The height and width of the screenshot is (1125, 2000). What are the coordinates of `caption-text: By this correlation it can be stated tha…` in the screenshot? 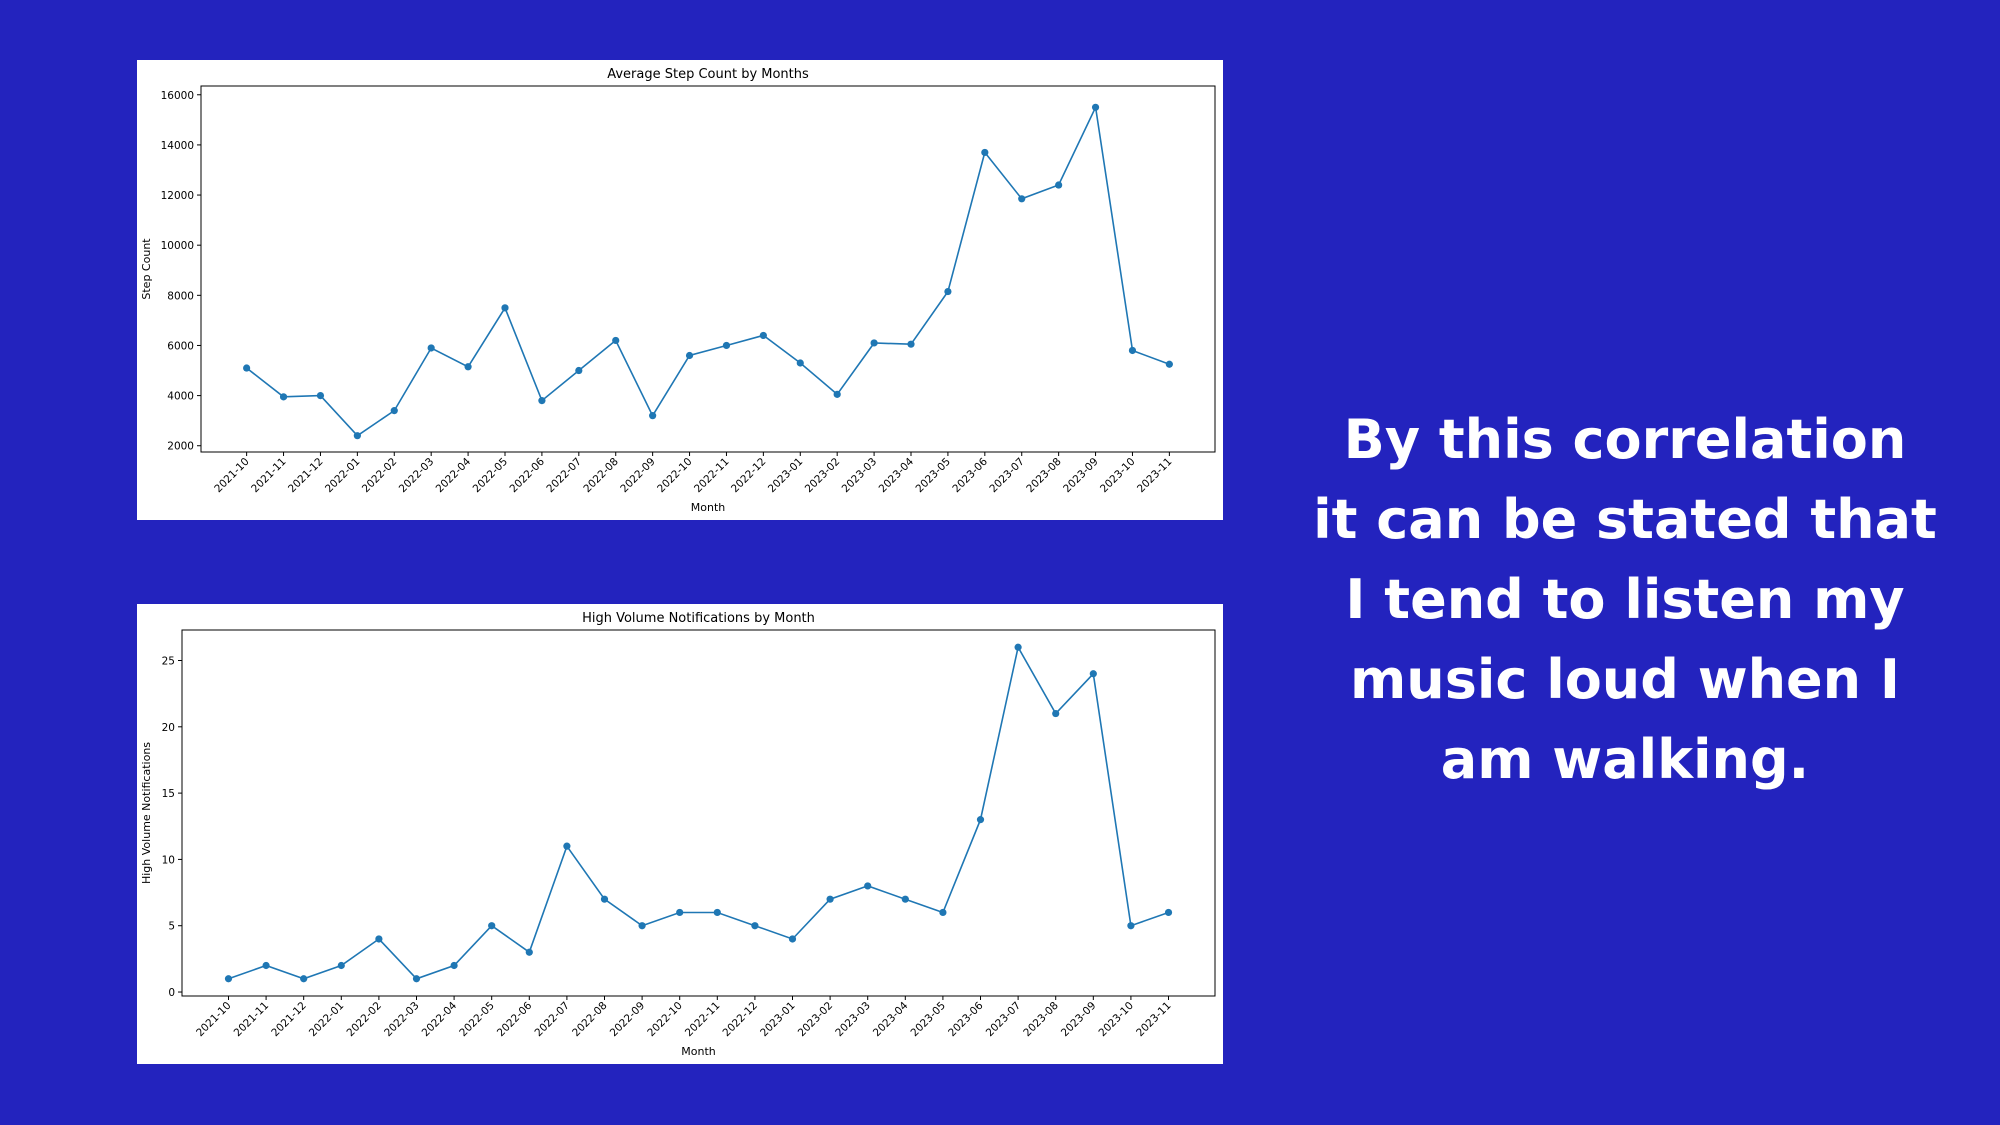 It's located at (1625, 600).